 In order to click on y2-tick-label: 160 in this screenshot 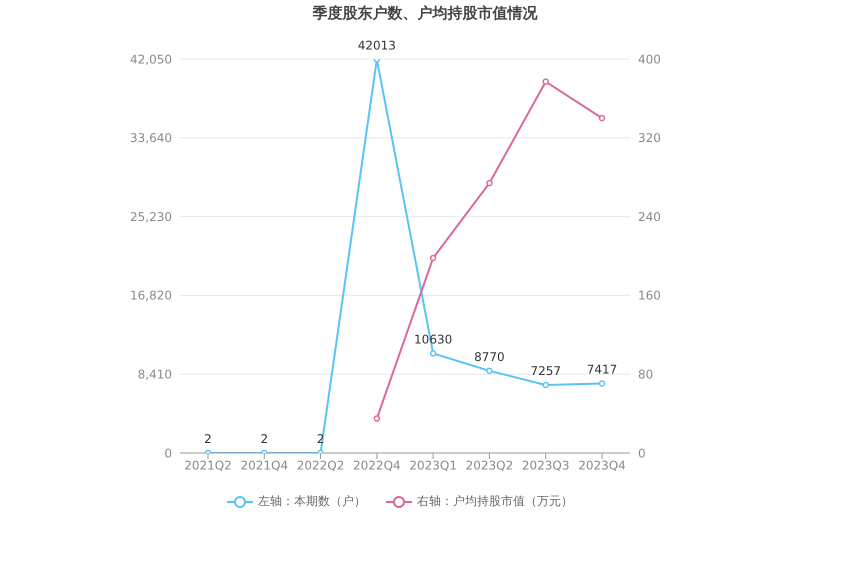, I will do `click(649, 295)`.